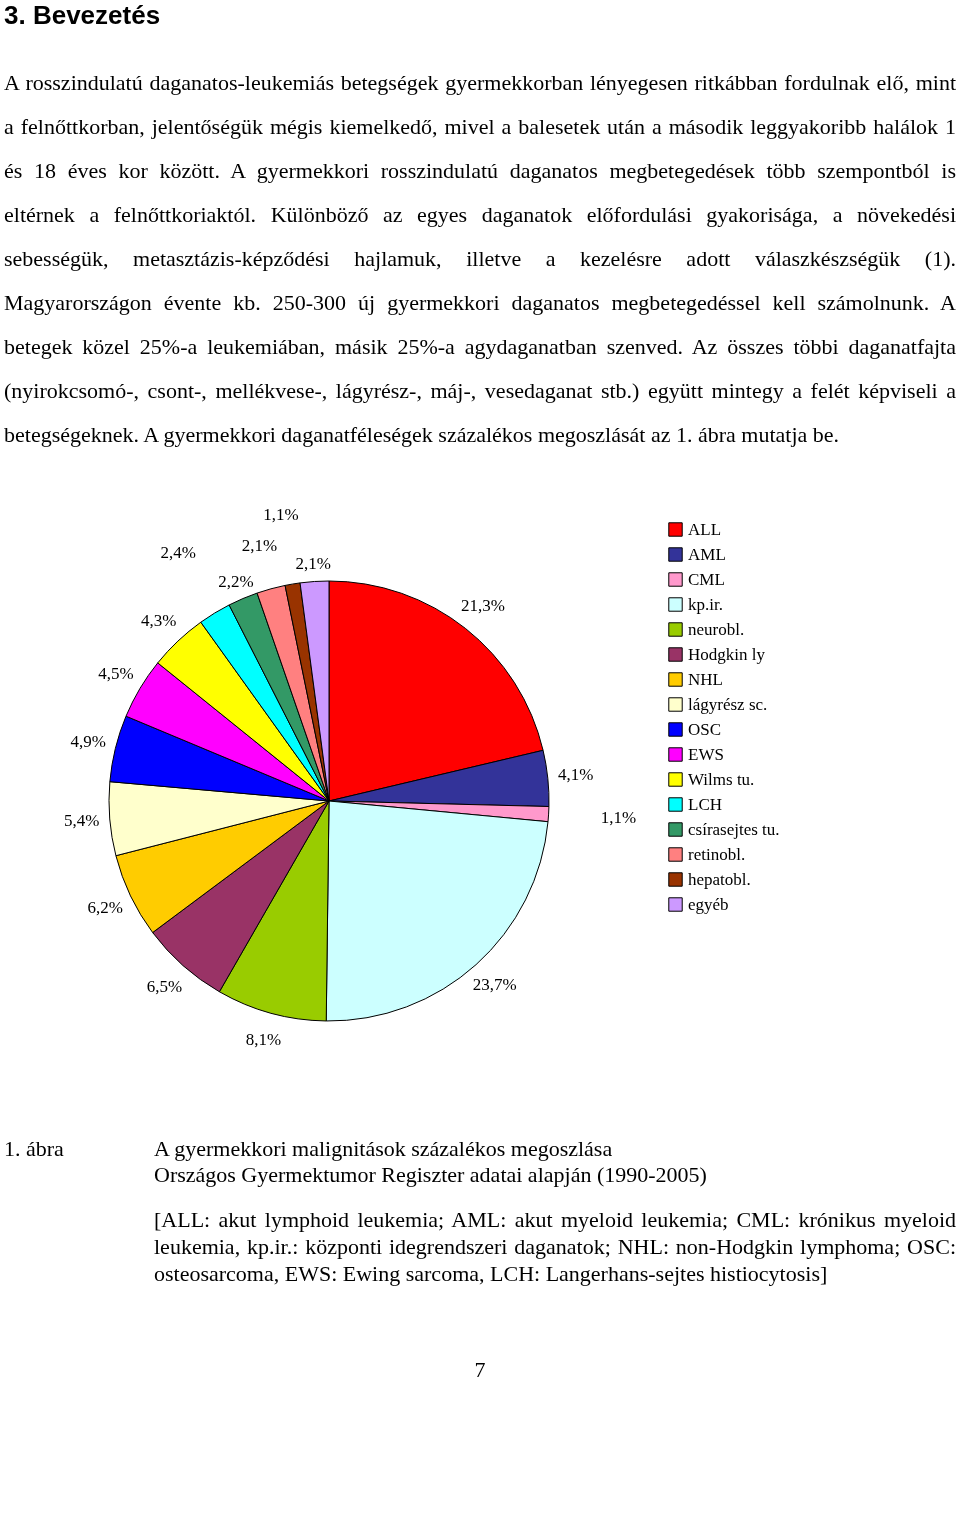 Image resolution: width=960 pixels, height=1528 pixels. I want to click on data-label: 4,1%, so click(575, 775).